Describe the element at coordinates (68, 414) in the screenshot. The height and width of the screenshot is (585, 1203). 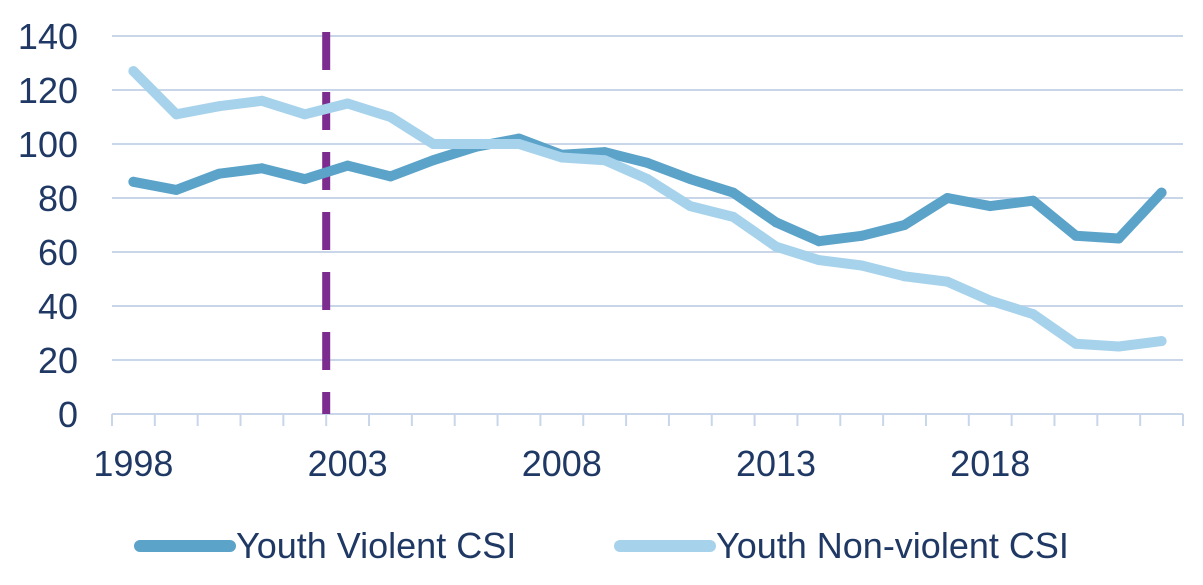
I see `y-tick-label: 0` at that location.